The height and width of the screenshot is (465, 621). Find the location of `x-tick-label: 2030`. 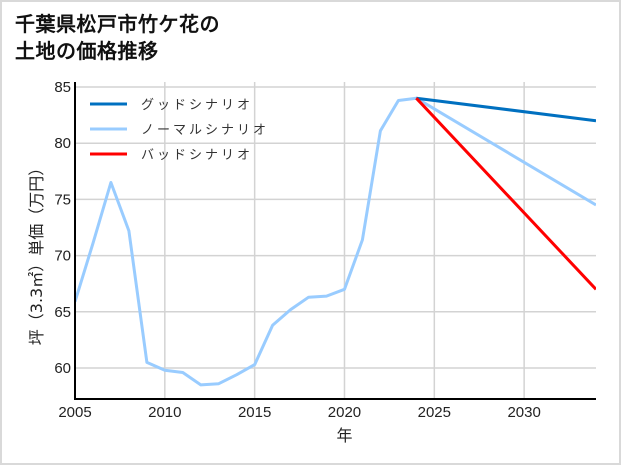

x-tick-label: 2030 is located at coordinates (523, 412).